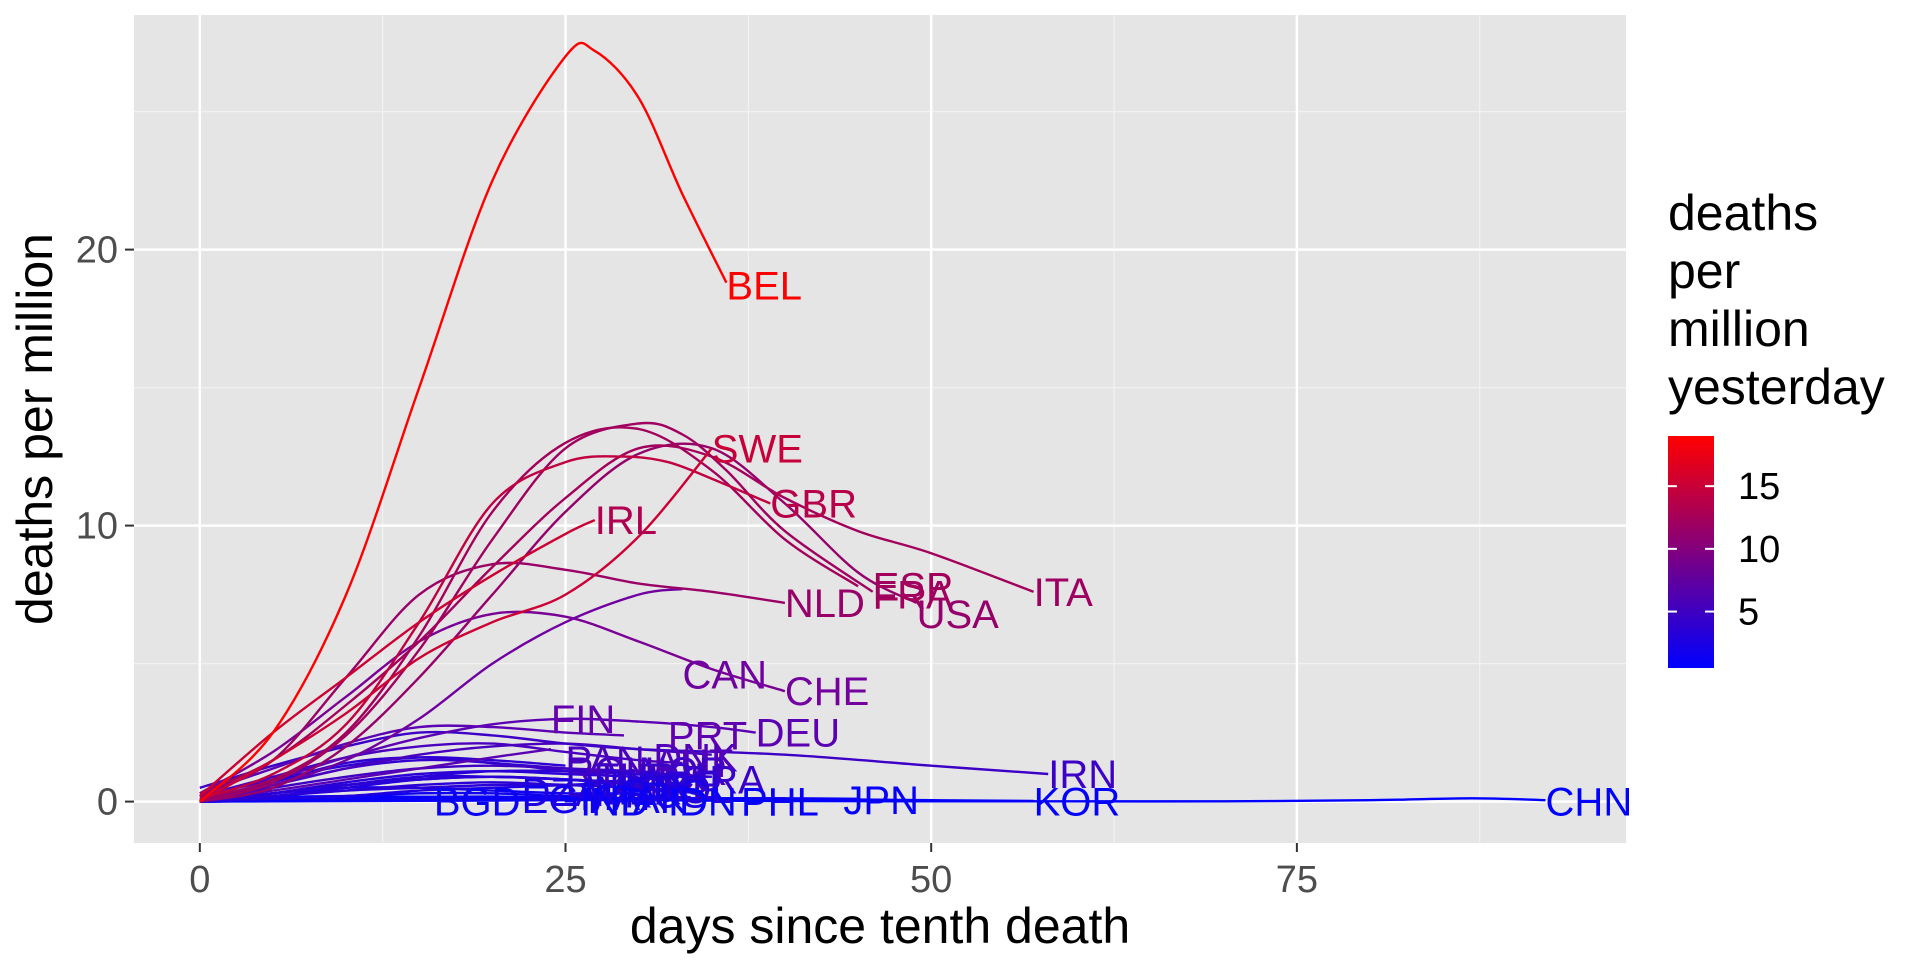 This screenshot has width=1920, height=960. Describe the element at coordinates (1759, 550) in the screenshot. I see `legend-tick-label: 10` at that location.